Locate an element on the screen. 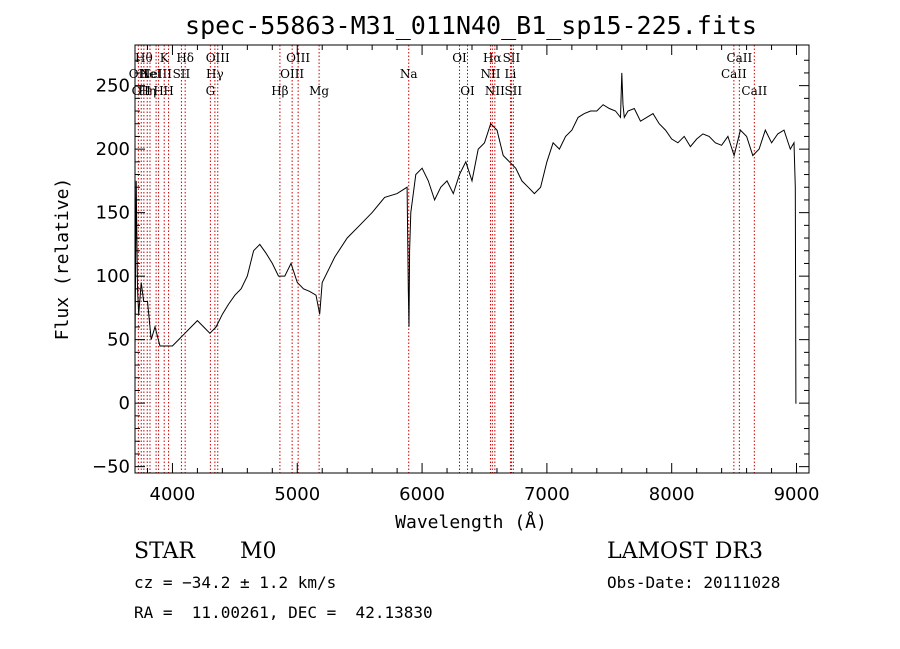 The height and width of the screenshot is (649, 900). line-label-24-0: Li is located at coordinates (511, 74).